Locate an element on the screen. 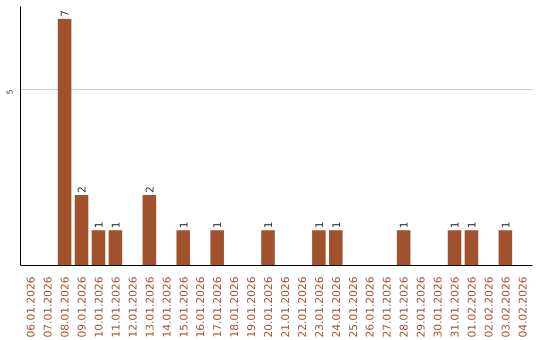  x-tick-label: 02.02.2026 is located at coordinates (489, 307).